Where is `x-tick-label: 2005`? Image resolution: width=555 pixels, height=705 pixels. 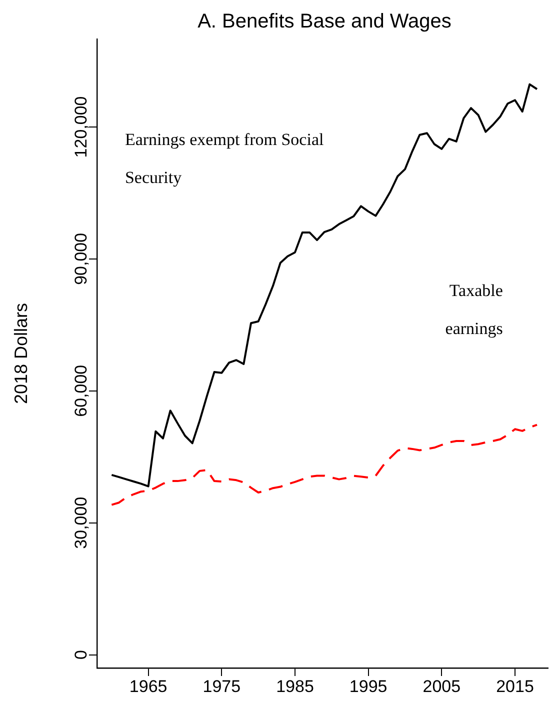 x-tick-label: 2005 is located at coordinates (441, 686).